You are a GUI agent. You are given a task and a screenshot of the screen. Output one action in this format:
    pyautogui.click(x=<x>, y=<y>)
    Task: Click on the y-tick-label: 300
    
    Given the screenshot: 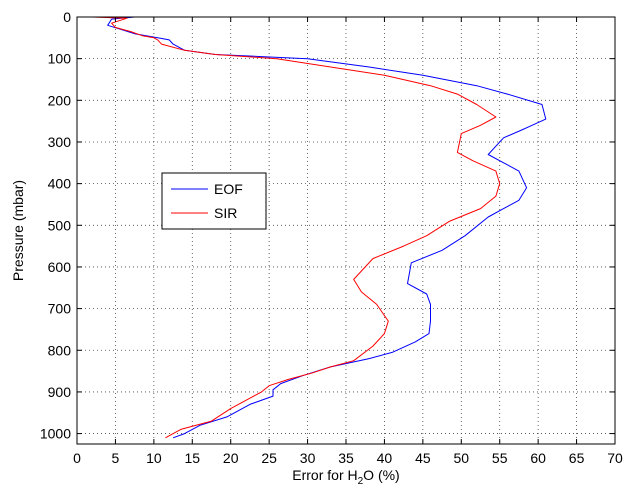 What is the action you would take?
    pyautogui.click(x=60, y=142)
    